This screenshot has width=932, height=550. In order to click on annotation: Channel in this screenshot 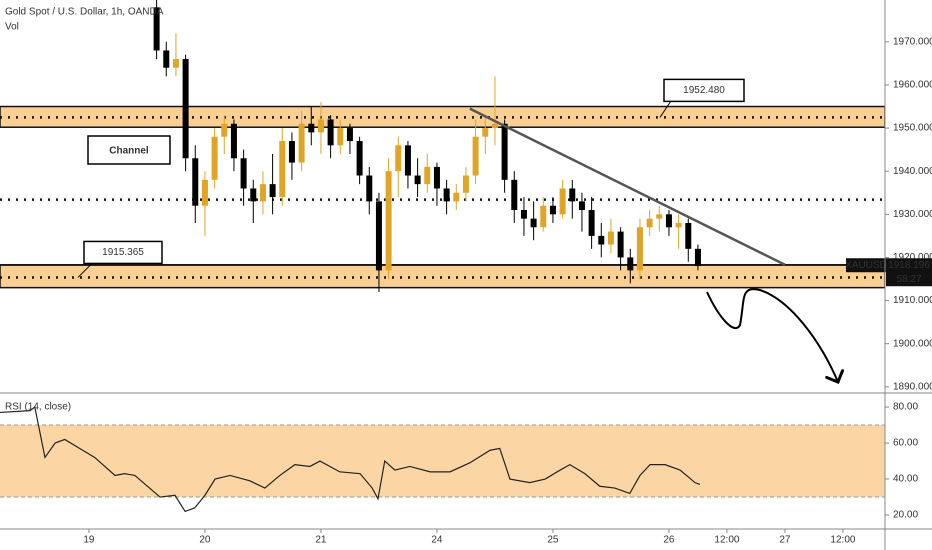, I will do `click(129, 151)`.